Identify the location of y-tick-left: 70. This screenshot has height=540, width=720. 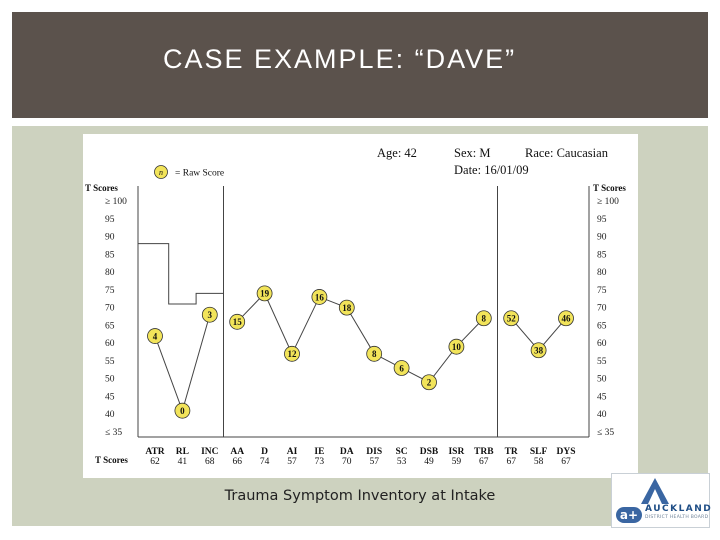
(110, 309).